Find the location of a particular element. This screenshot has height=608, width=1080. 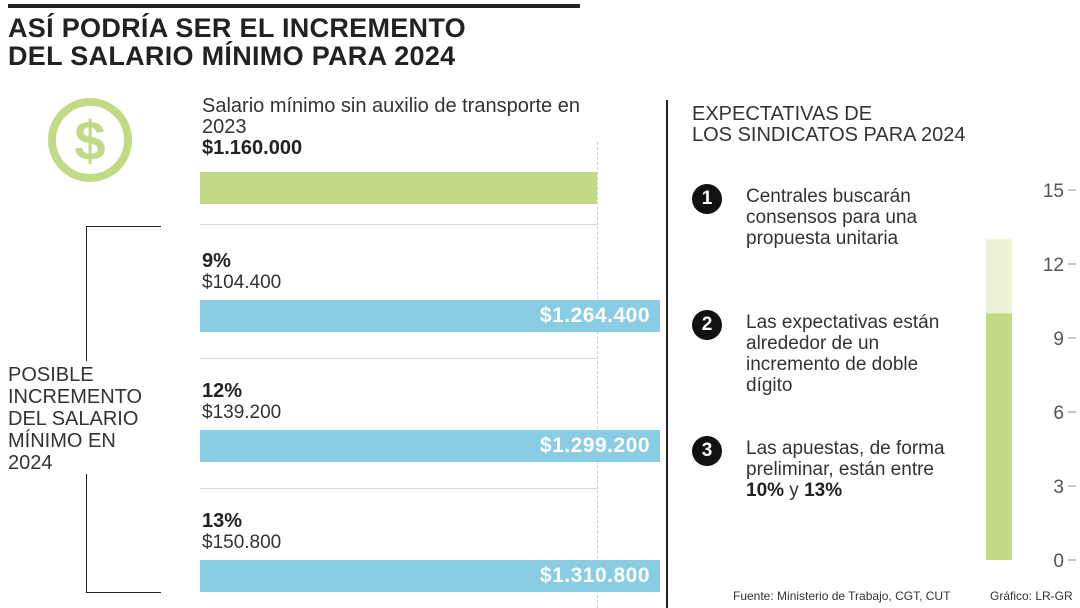

range-high-segment is located at coordinates (999, 276).